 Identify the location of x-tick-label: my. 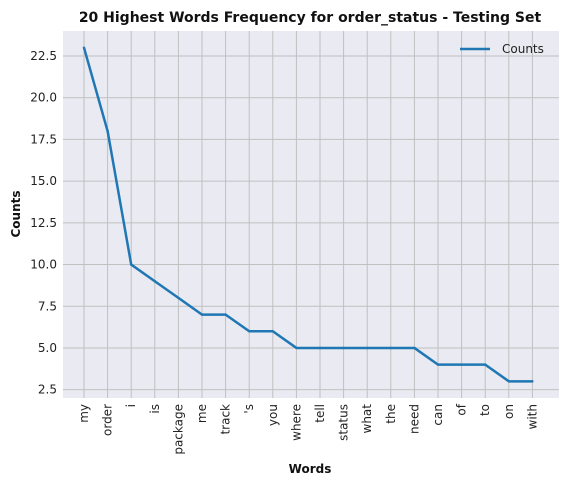
(84, 413).